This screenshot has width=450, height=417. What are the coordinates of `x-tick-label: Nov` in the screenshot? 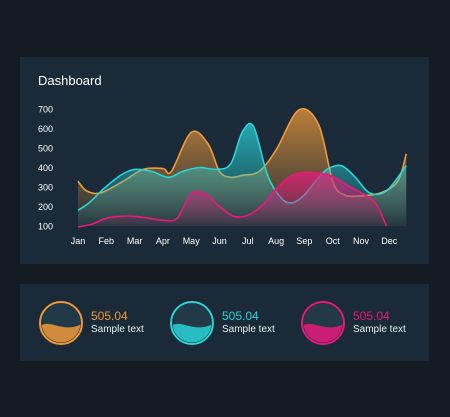 It's located at (361, 241).